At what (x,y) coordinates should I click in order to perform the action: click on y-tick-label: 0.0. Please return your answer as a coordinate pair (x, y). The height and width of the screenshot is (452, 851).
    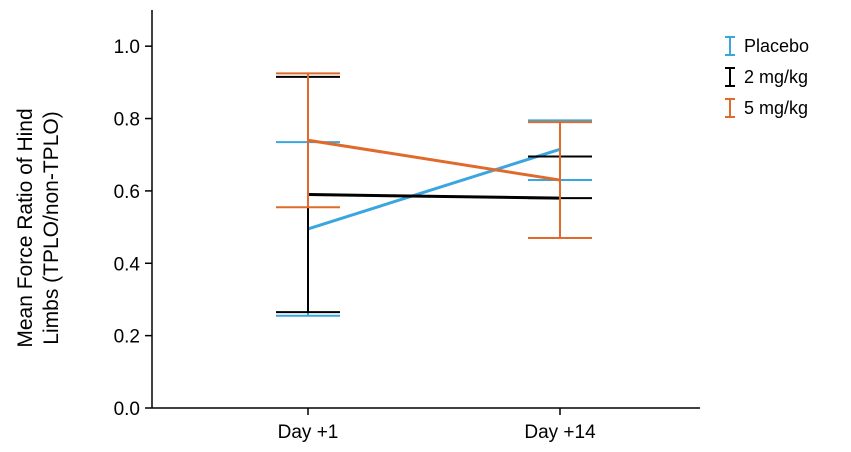
    Looking at the image, I should click on (127, 409).